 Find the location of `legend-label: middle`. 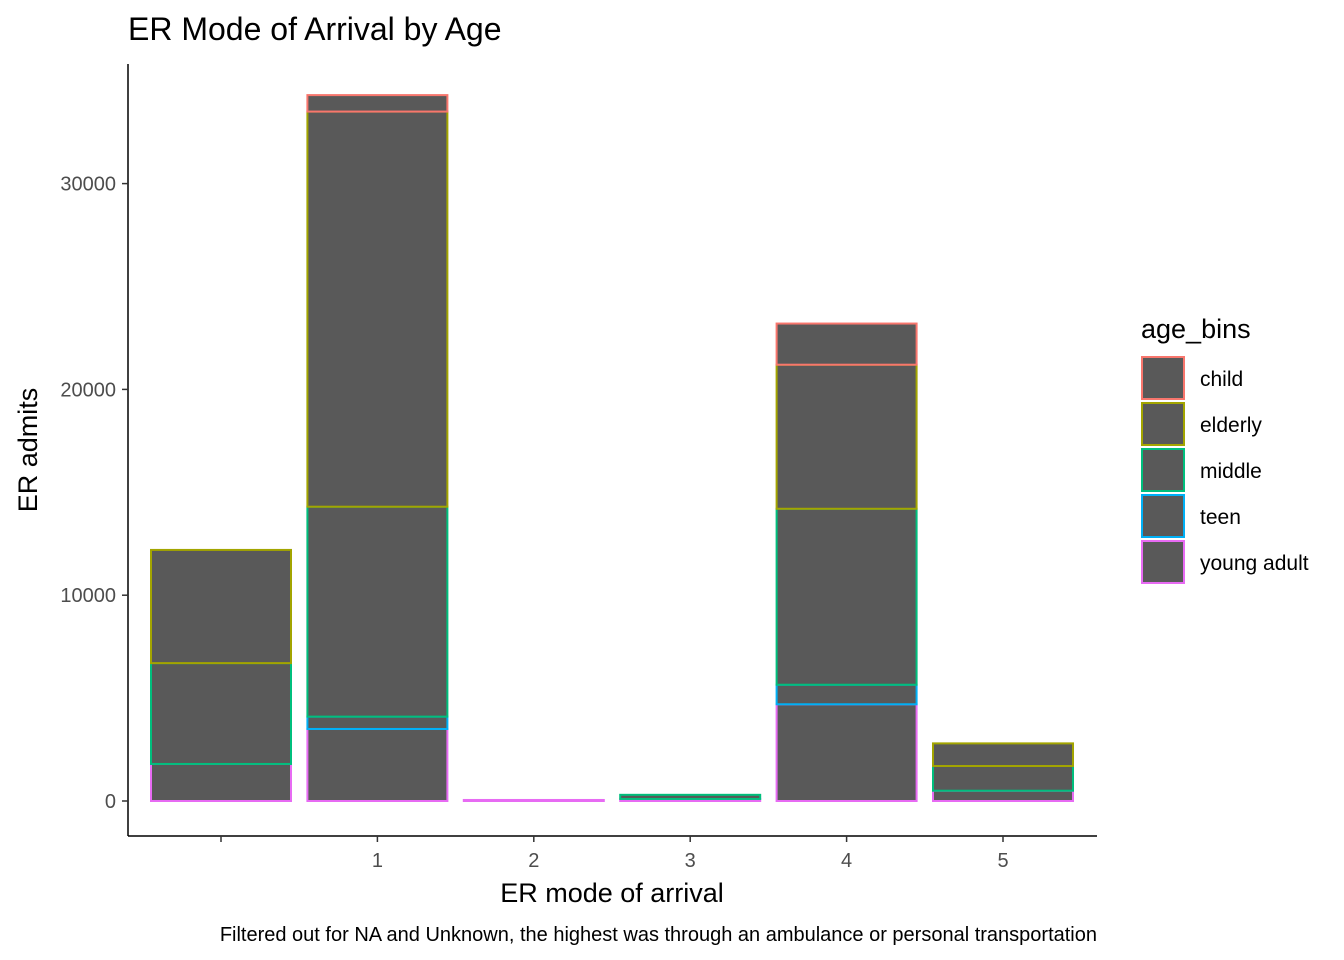

legend-label: middle is located at coordinates (1231, 471).